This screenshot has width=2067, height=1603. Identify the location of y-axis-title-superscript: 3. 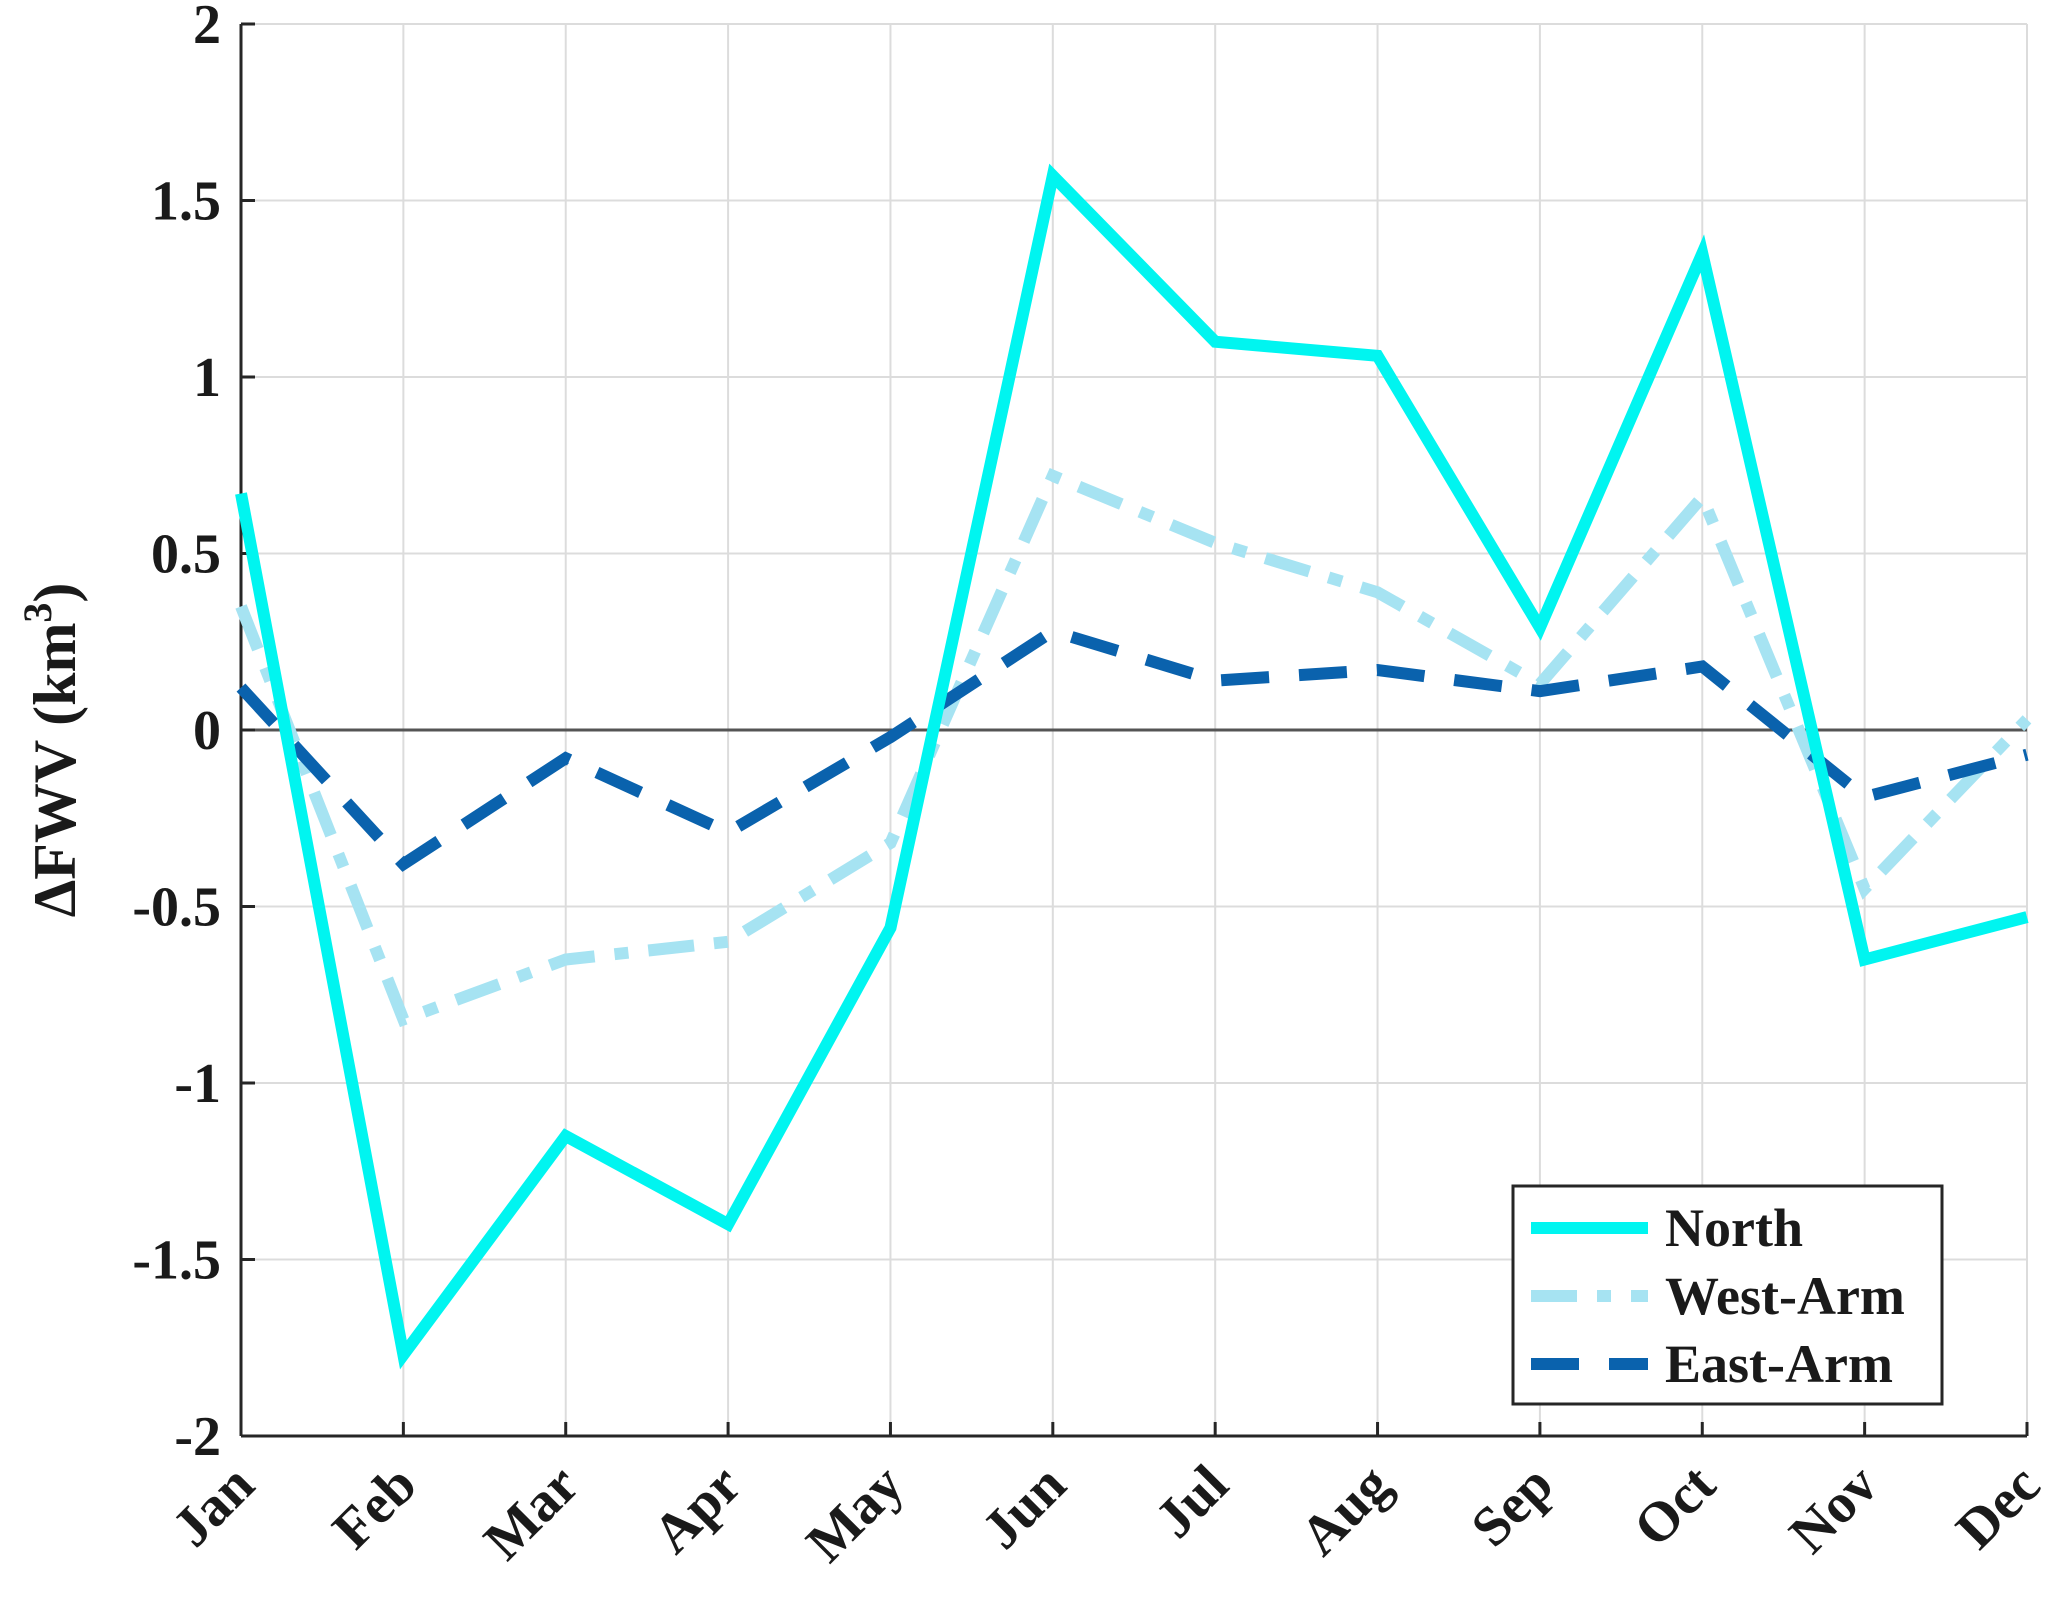
(37, 613).